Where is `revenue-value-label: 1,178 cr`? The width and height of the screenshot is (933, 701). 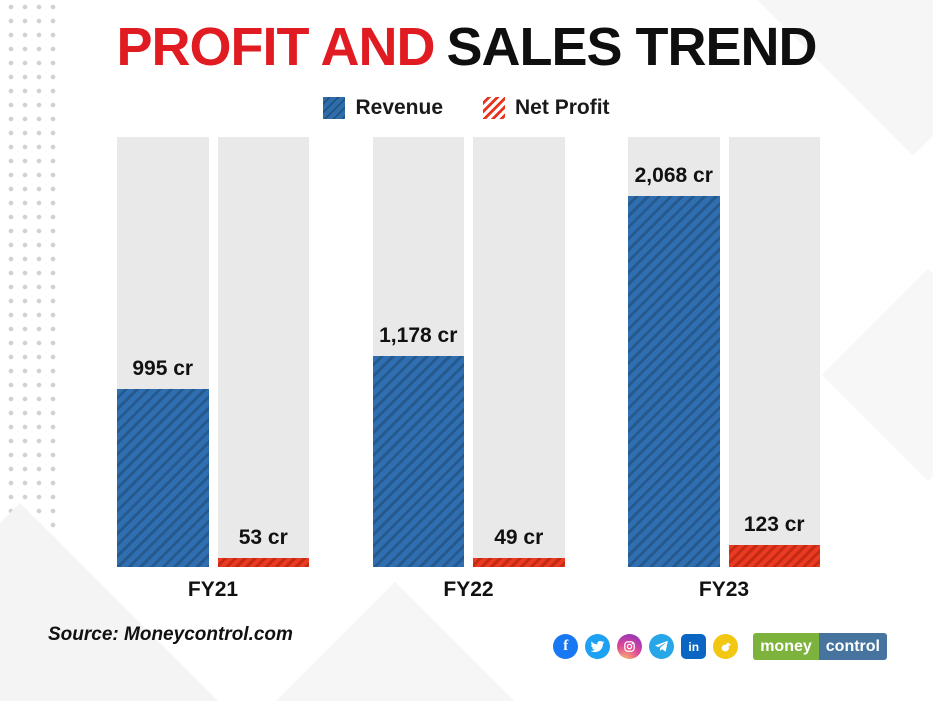
revenue-value-label: 1,178 cr is located at coordinates (418, 335).